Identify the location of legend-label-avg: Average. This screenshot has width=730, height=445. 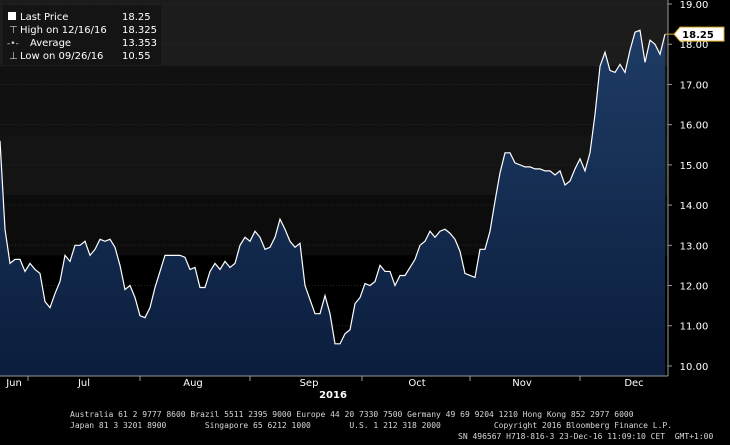
(50, 43).